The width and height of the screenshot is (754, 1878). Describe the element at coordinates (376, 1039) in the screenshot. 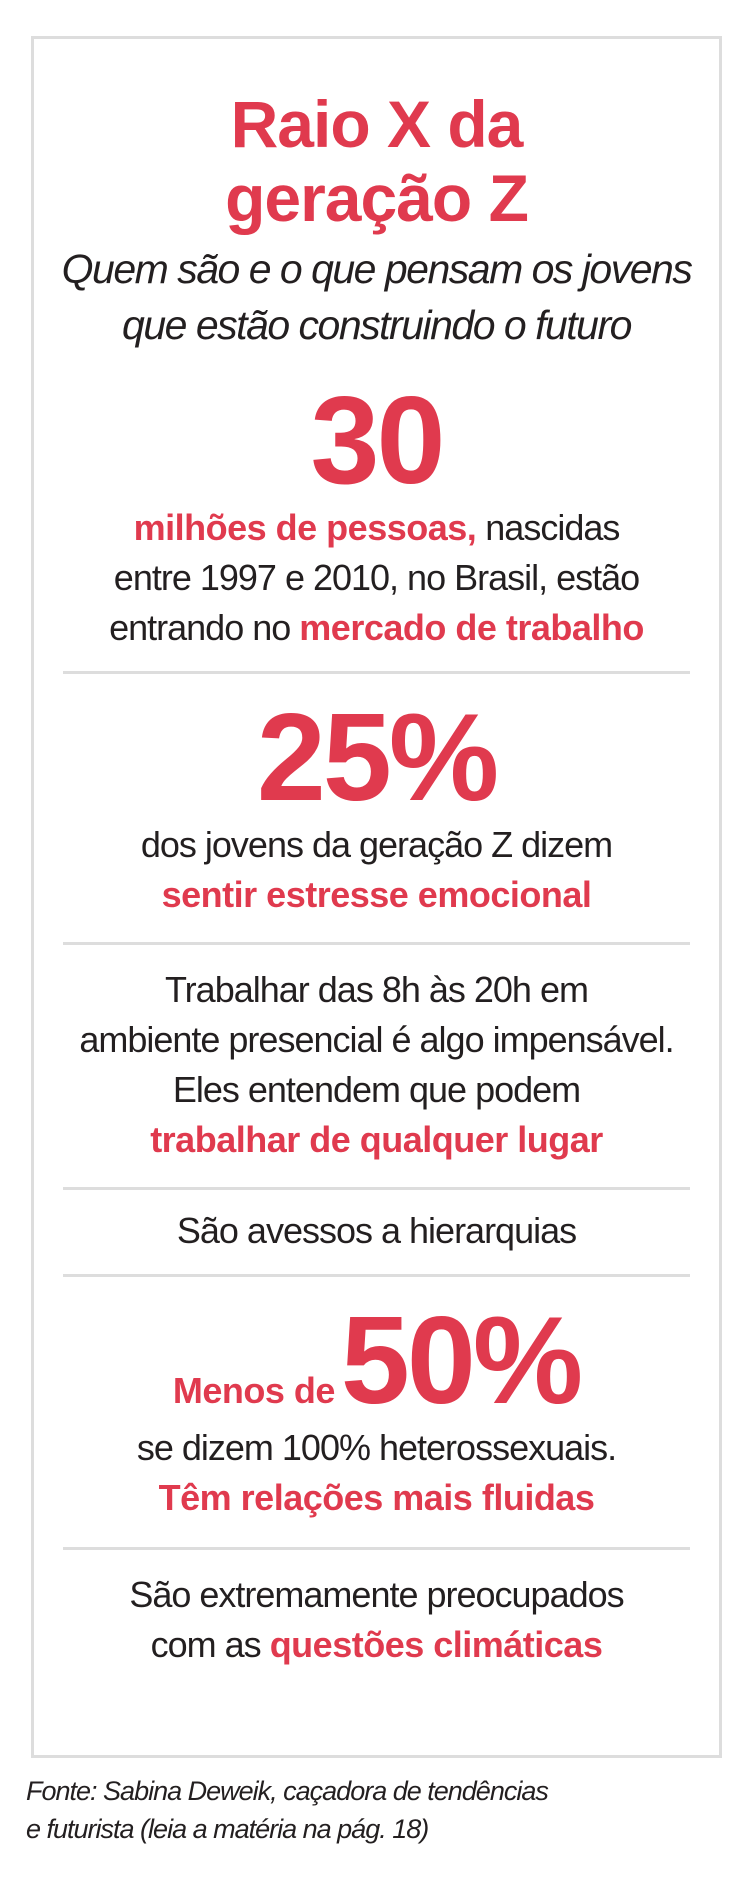

I see `body-text: ambiente presencial é algo impensável.` at that location.